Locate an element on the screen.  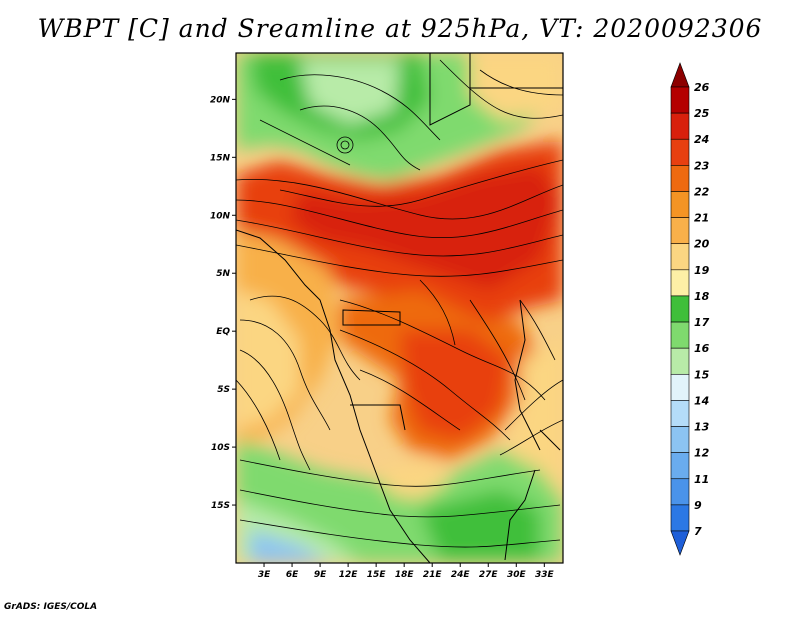
colorbar-label: 14 is located at coordinates (701, 400).